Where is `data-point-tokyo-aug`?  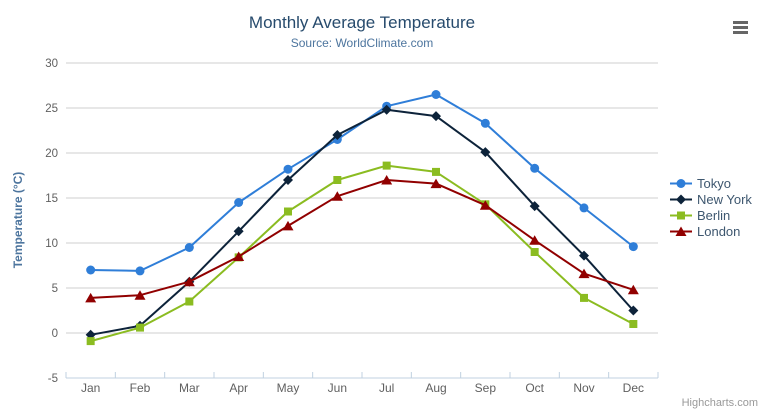
data-point-tokyo-aug is located at coordinates (436, 94).